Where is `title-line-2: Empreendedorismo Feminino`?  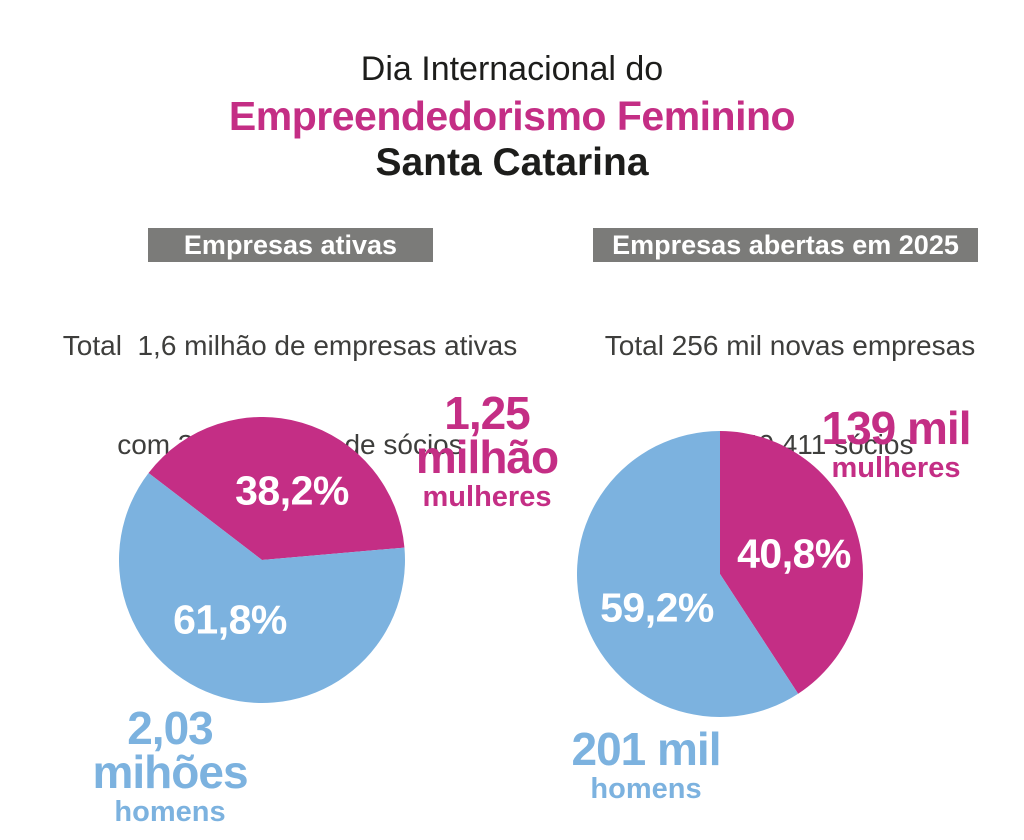 title-line-2: Empreendedorismo Feminino is located at coordinates (512, 116).